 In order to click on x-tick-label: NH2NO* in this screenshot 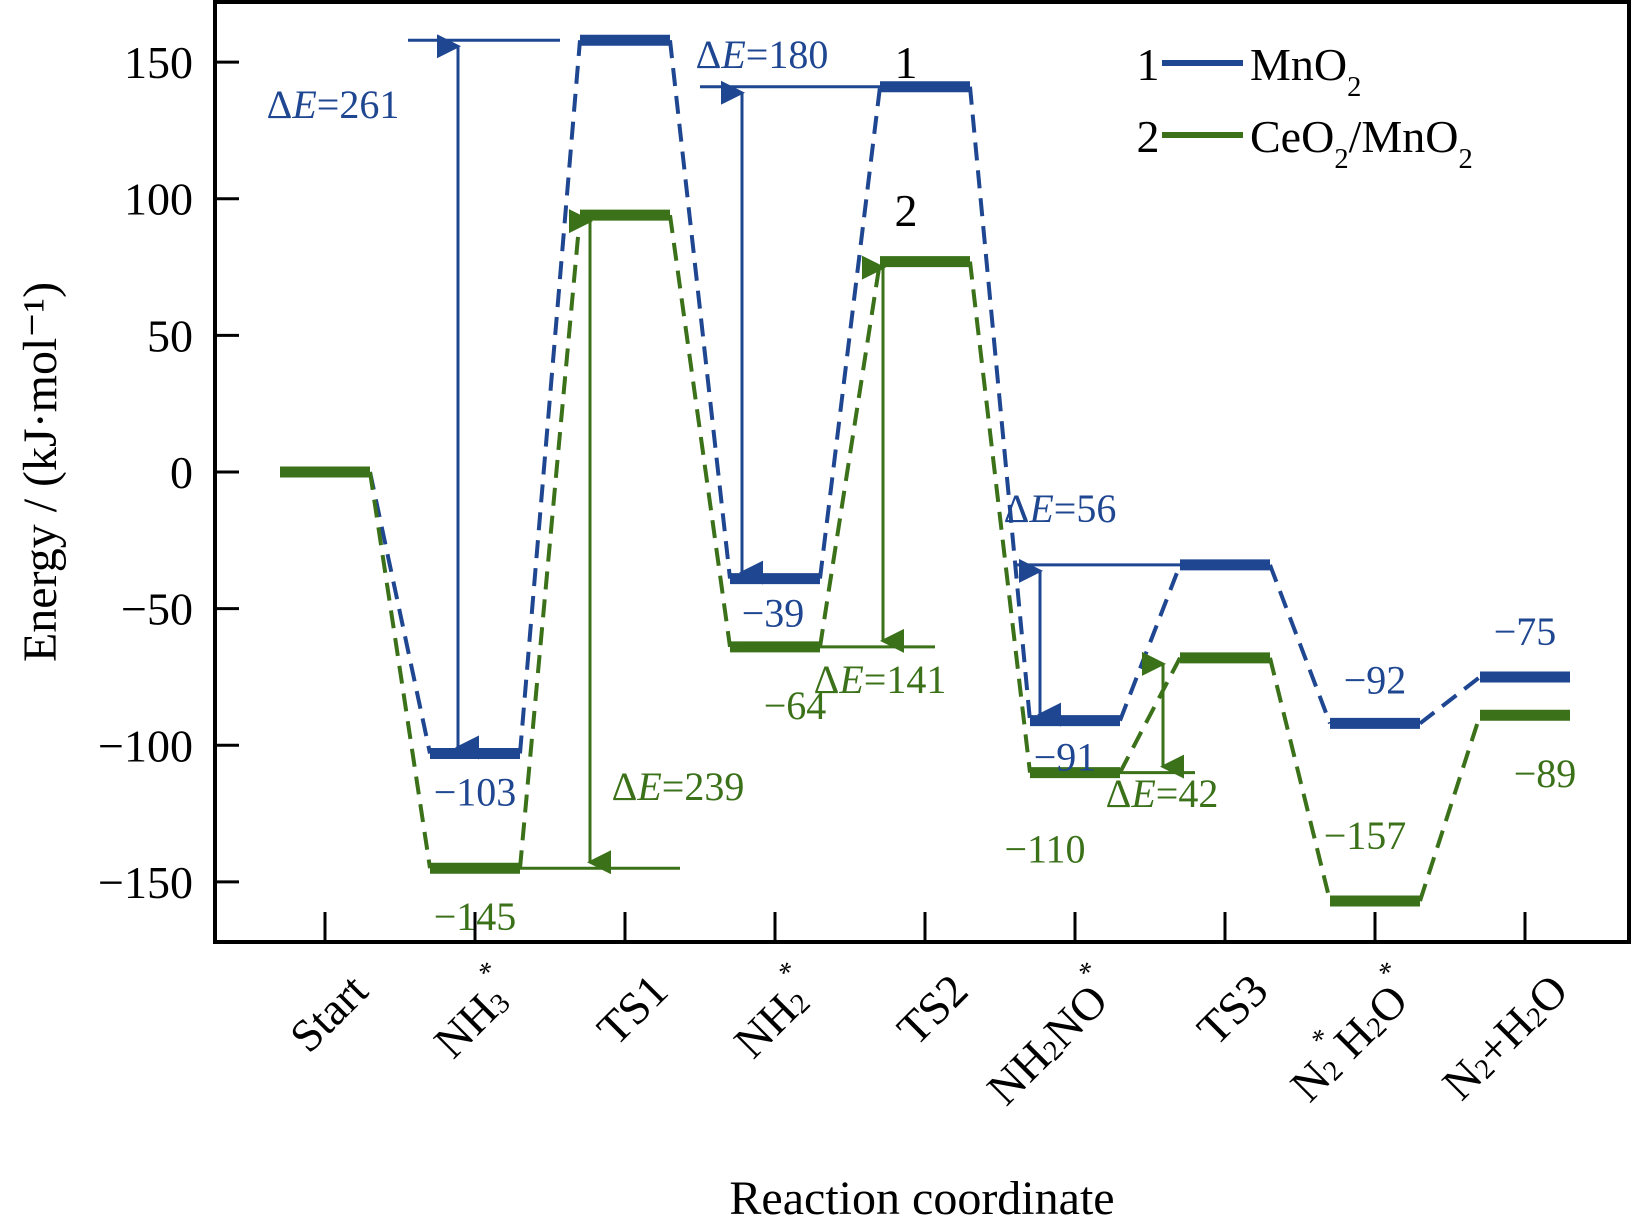, I will do `click(1047, 1035)`.